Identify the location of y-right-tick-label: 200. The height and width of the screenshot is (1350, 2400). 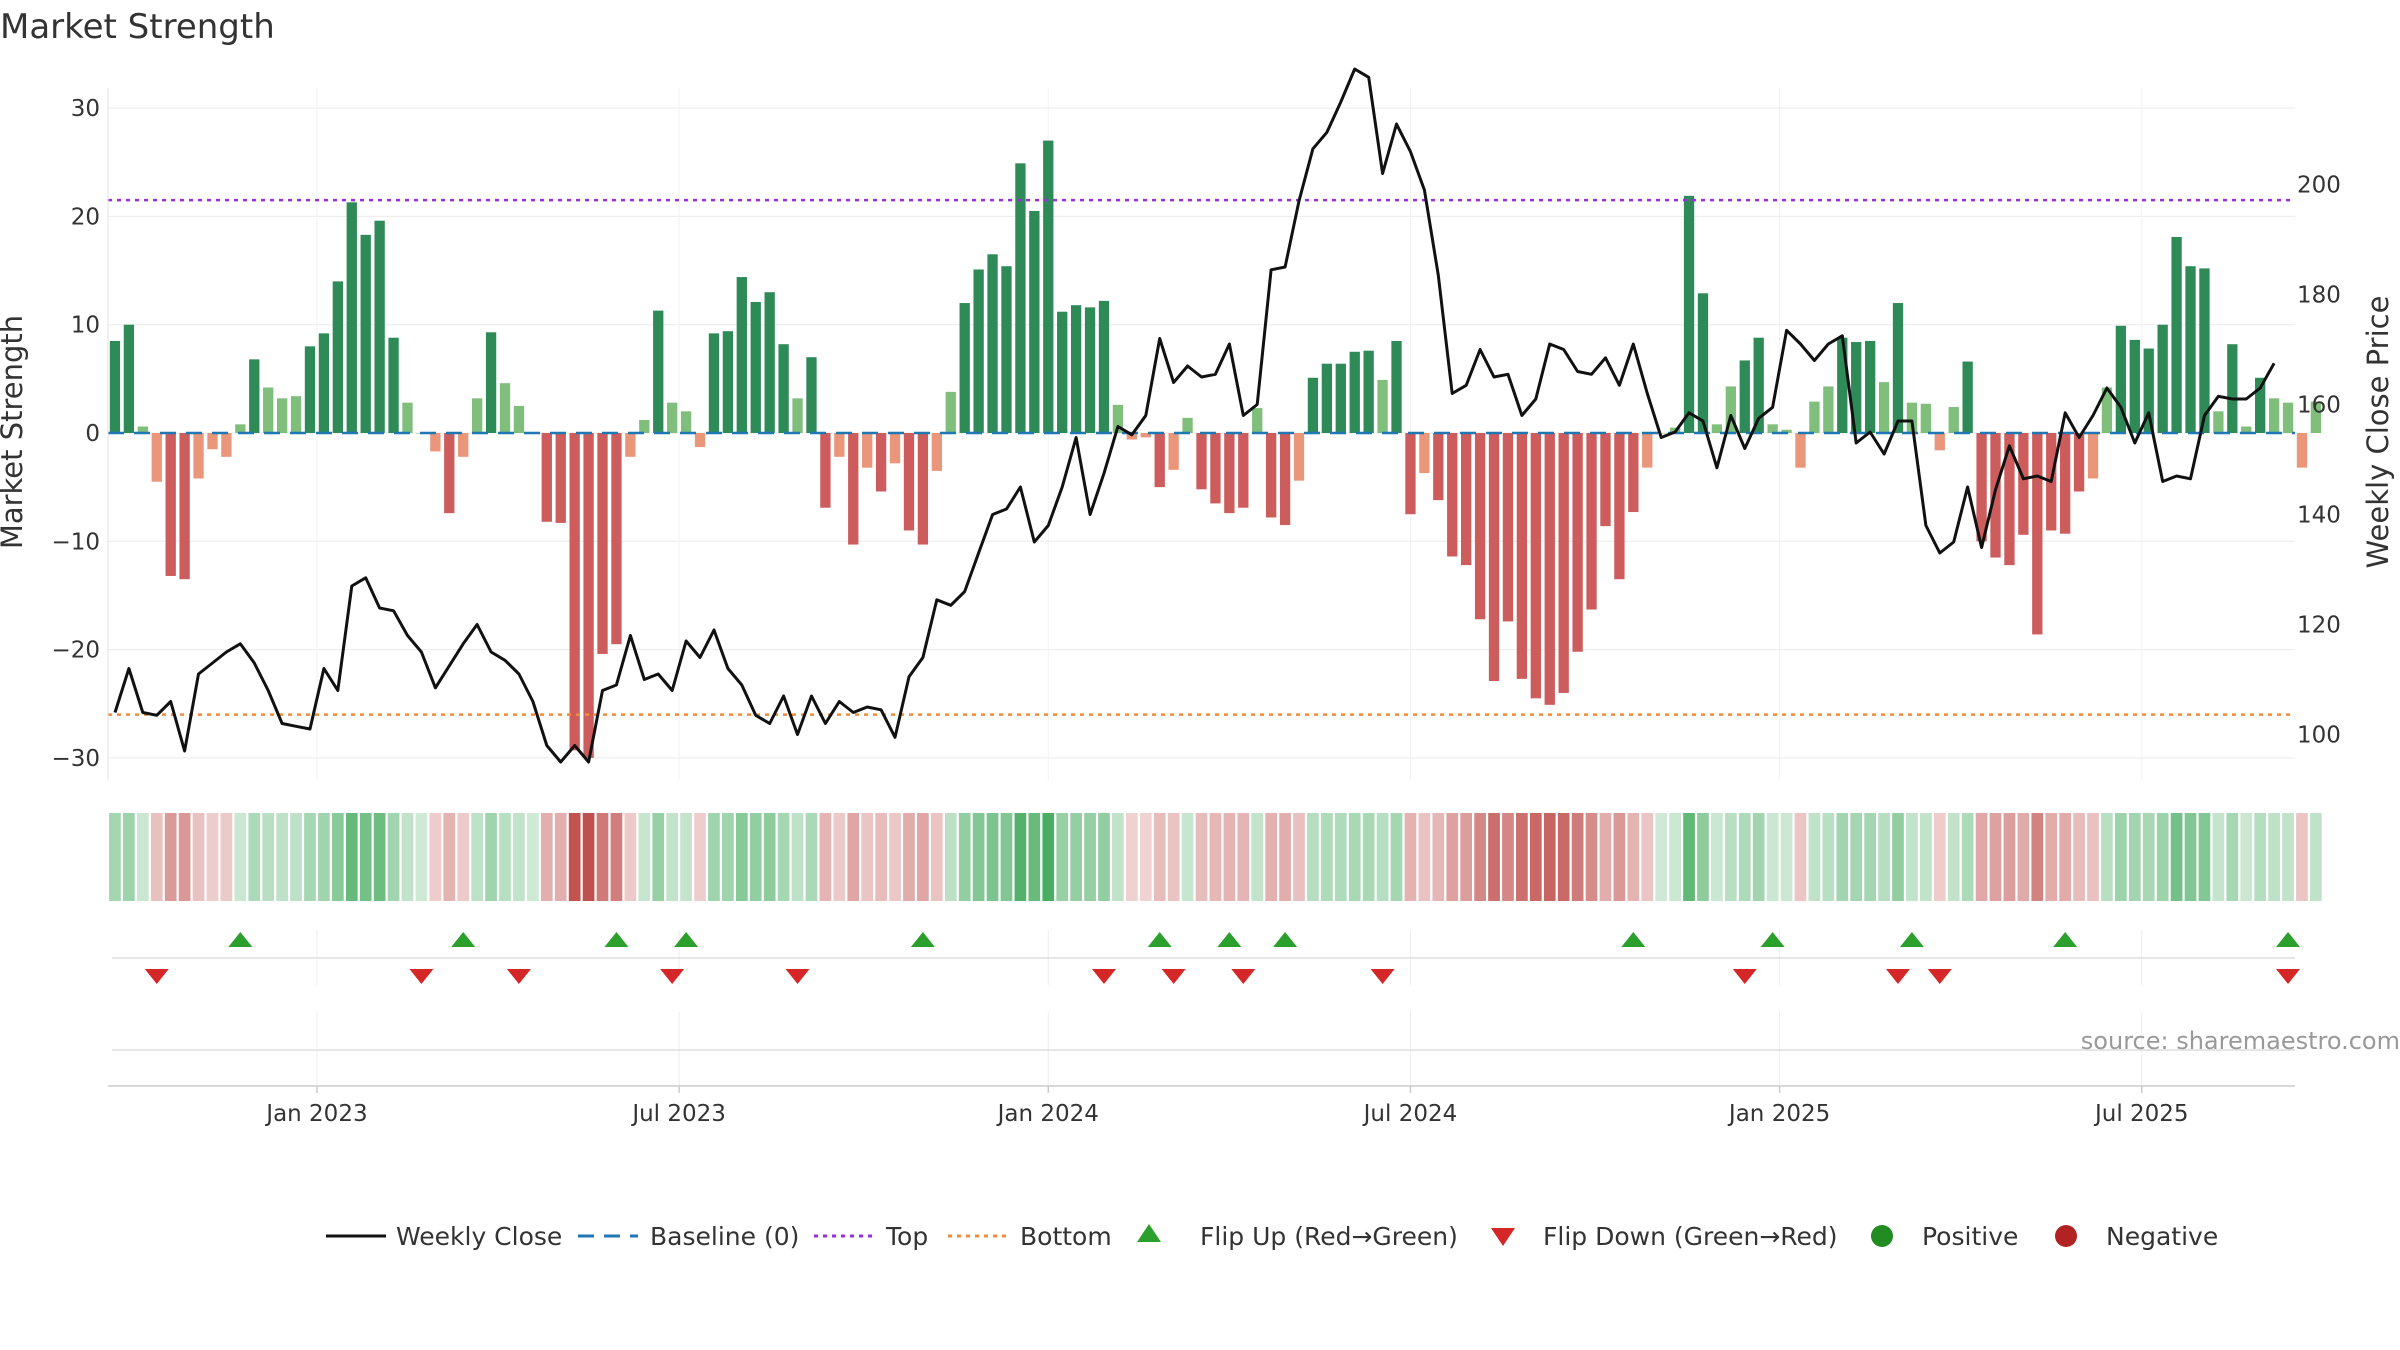
(2319, 186).